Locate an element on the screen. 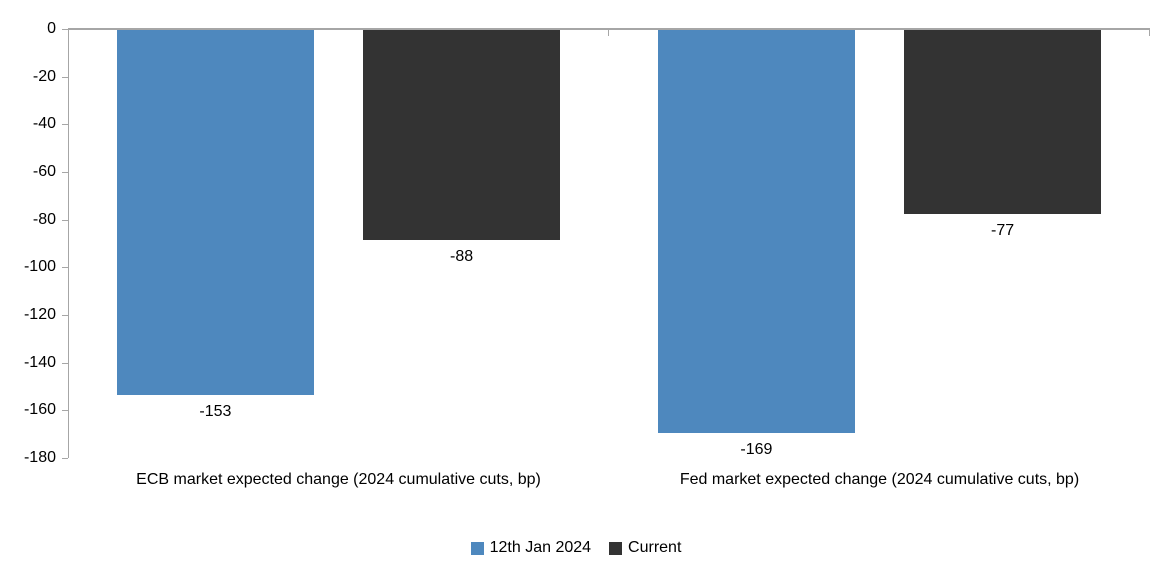 The image size is (1152, 587). y-tick-label: 0 is located at coordinates (51, 28).